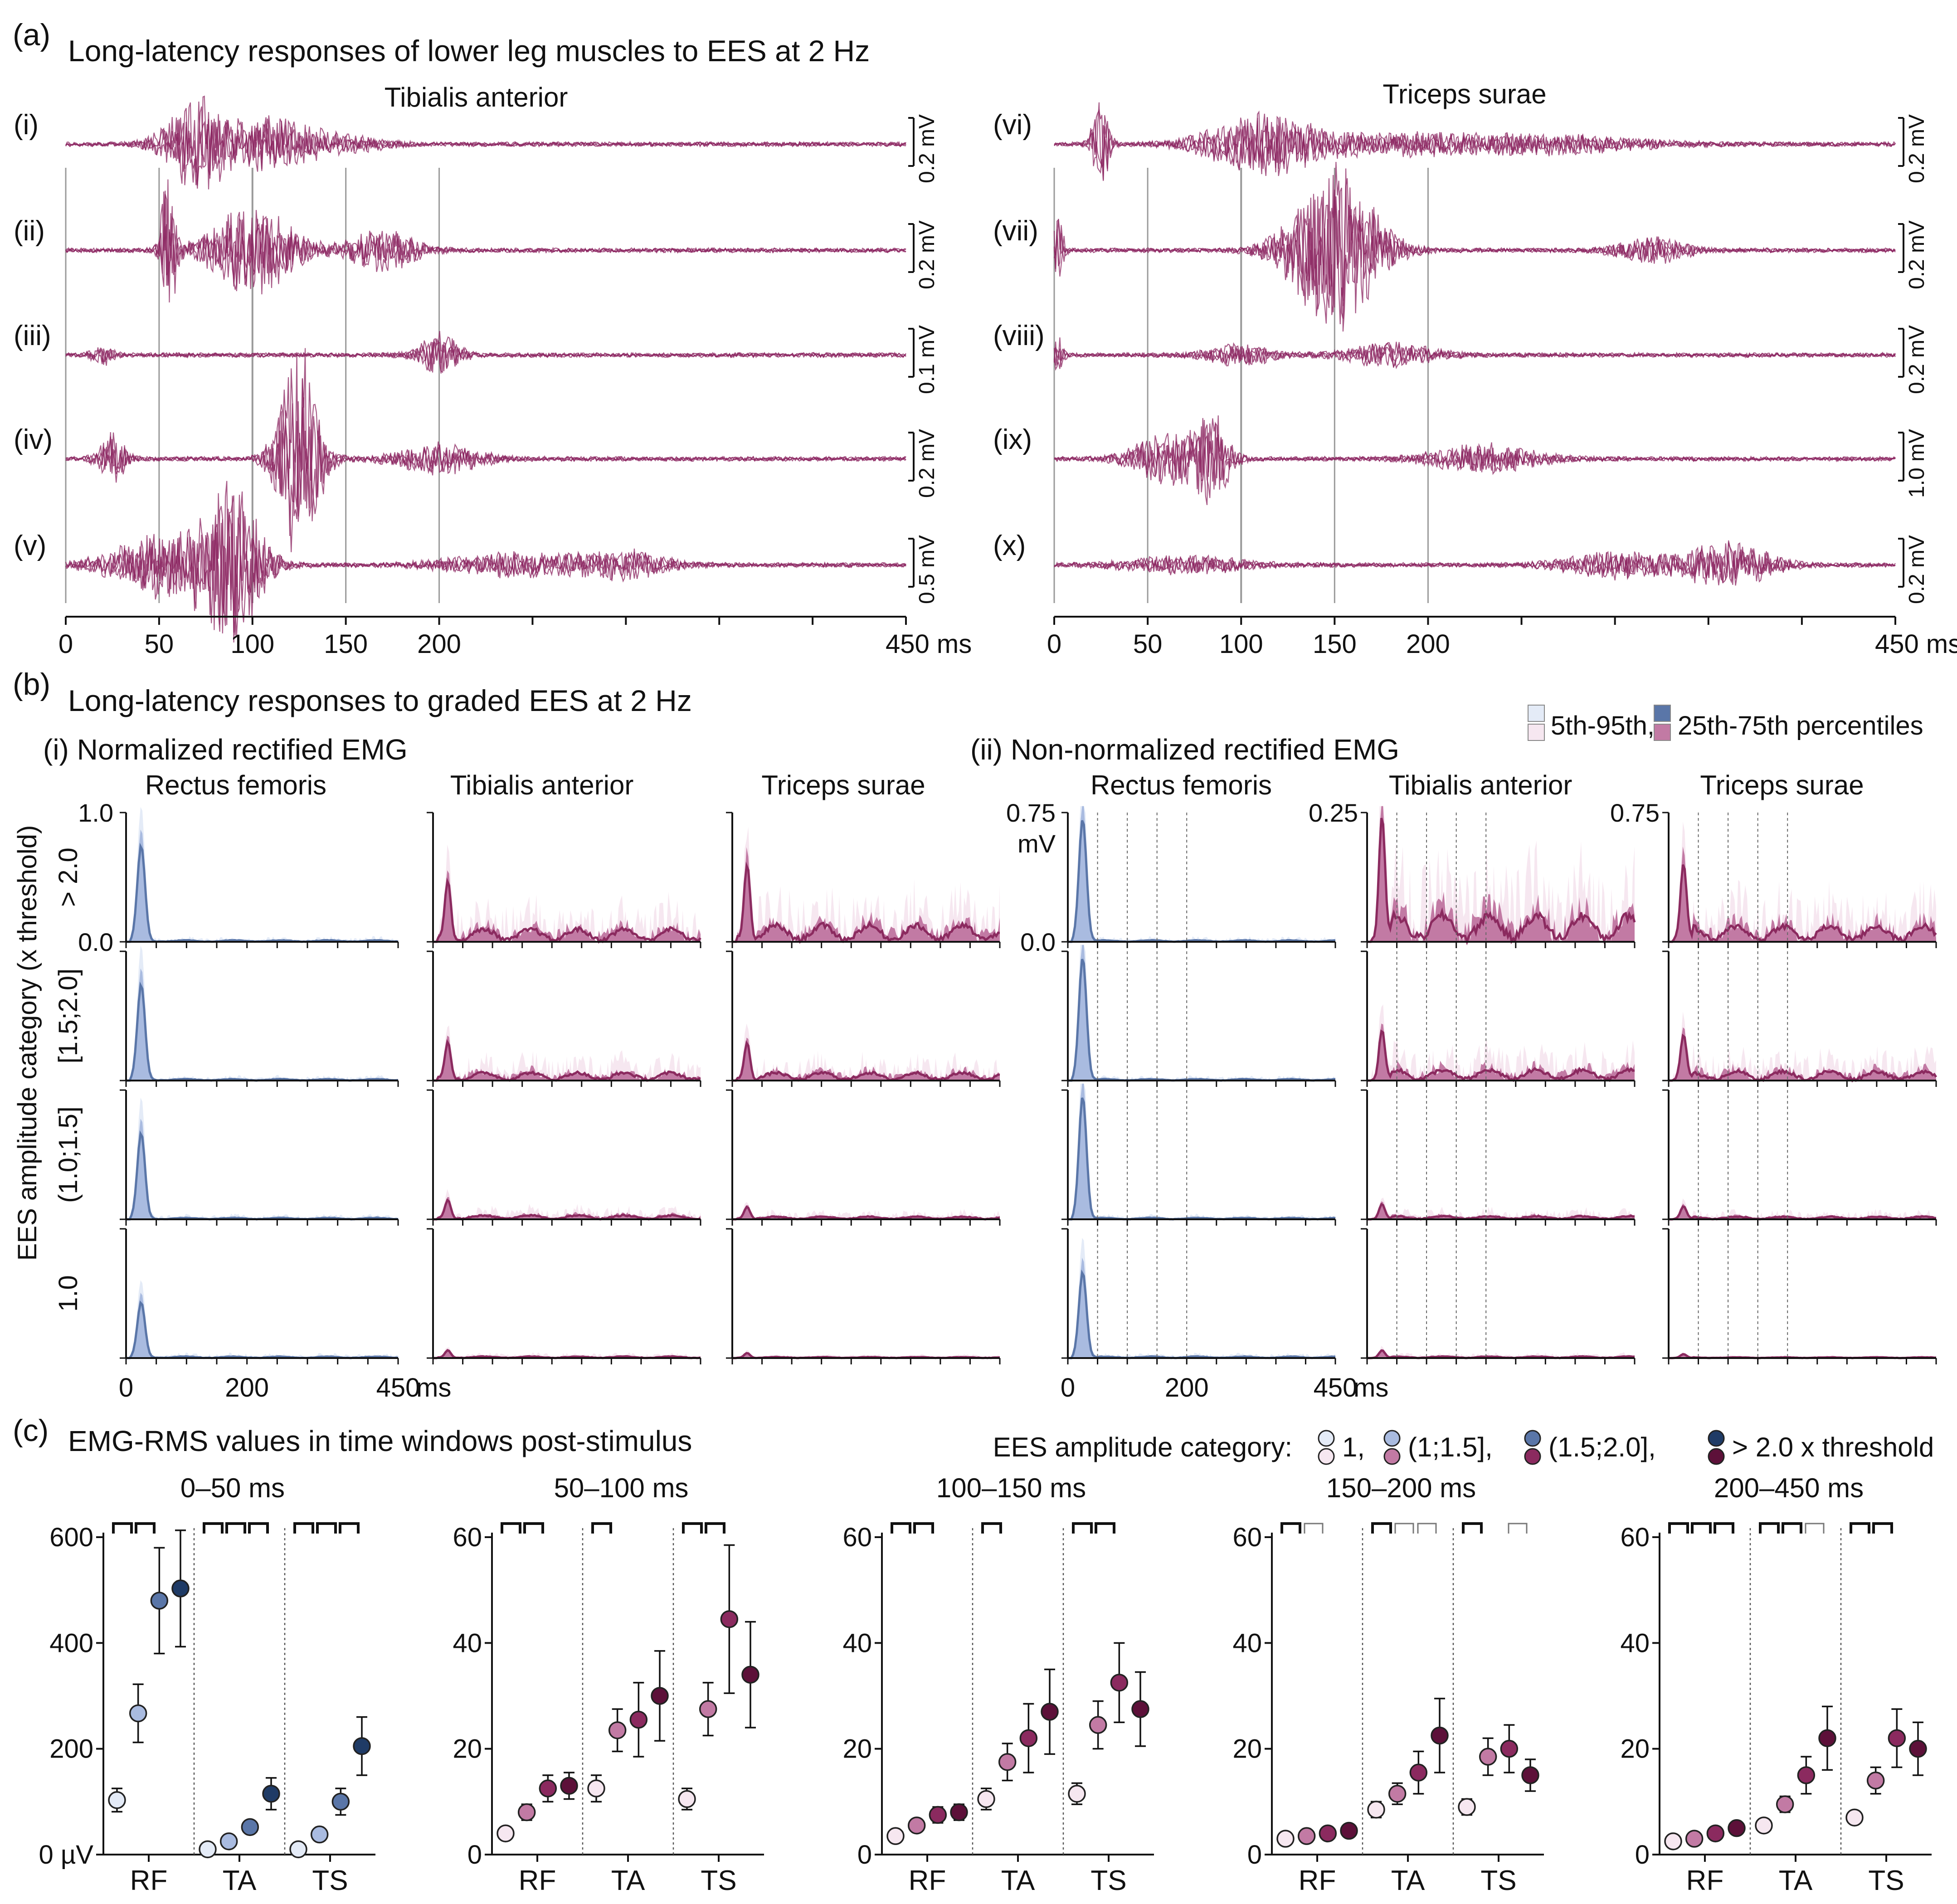 This screenshot has height=1904, width=1957. What do you see at coordinates (468, 1537) in the screenshot?
I see `c-ytick-label-2-0: 60` at bounding box center [468, 1537].